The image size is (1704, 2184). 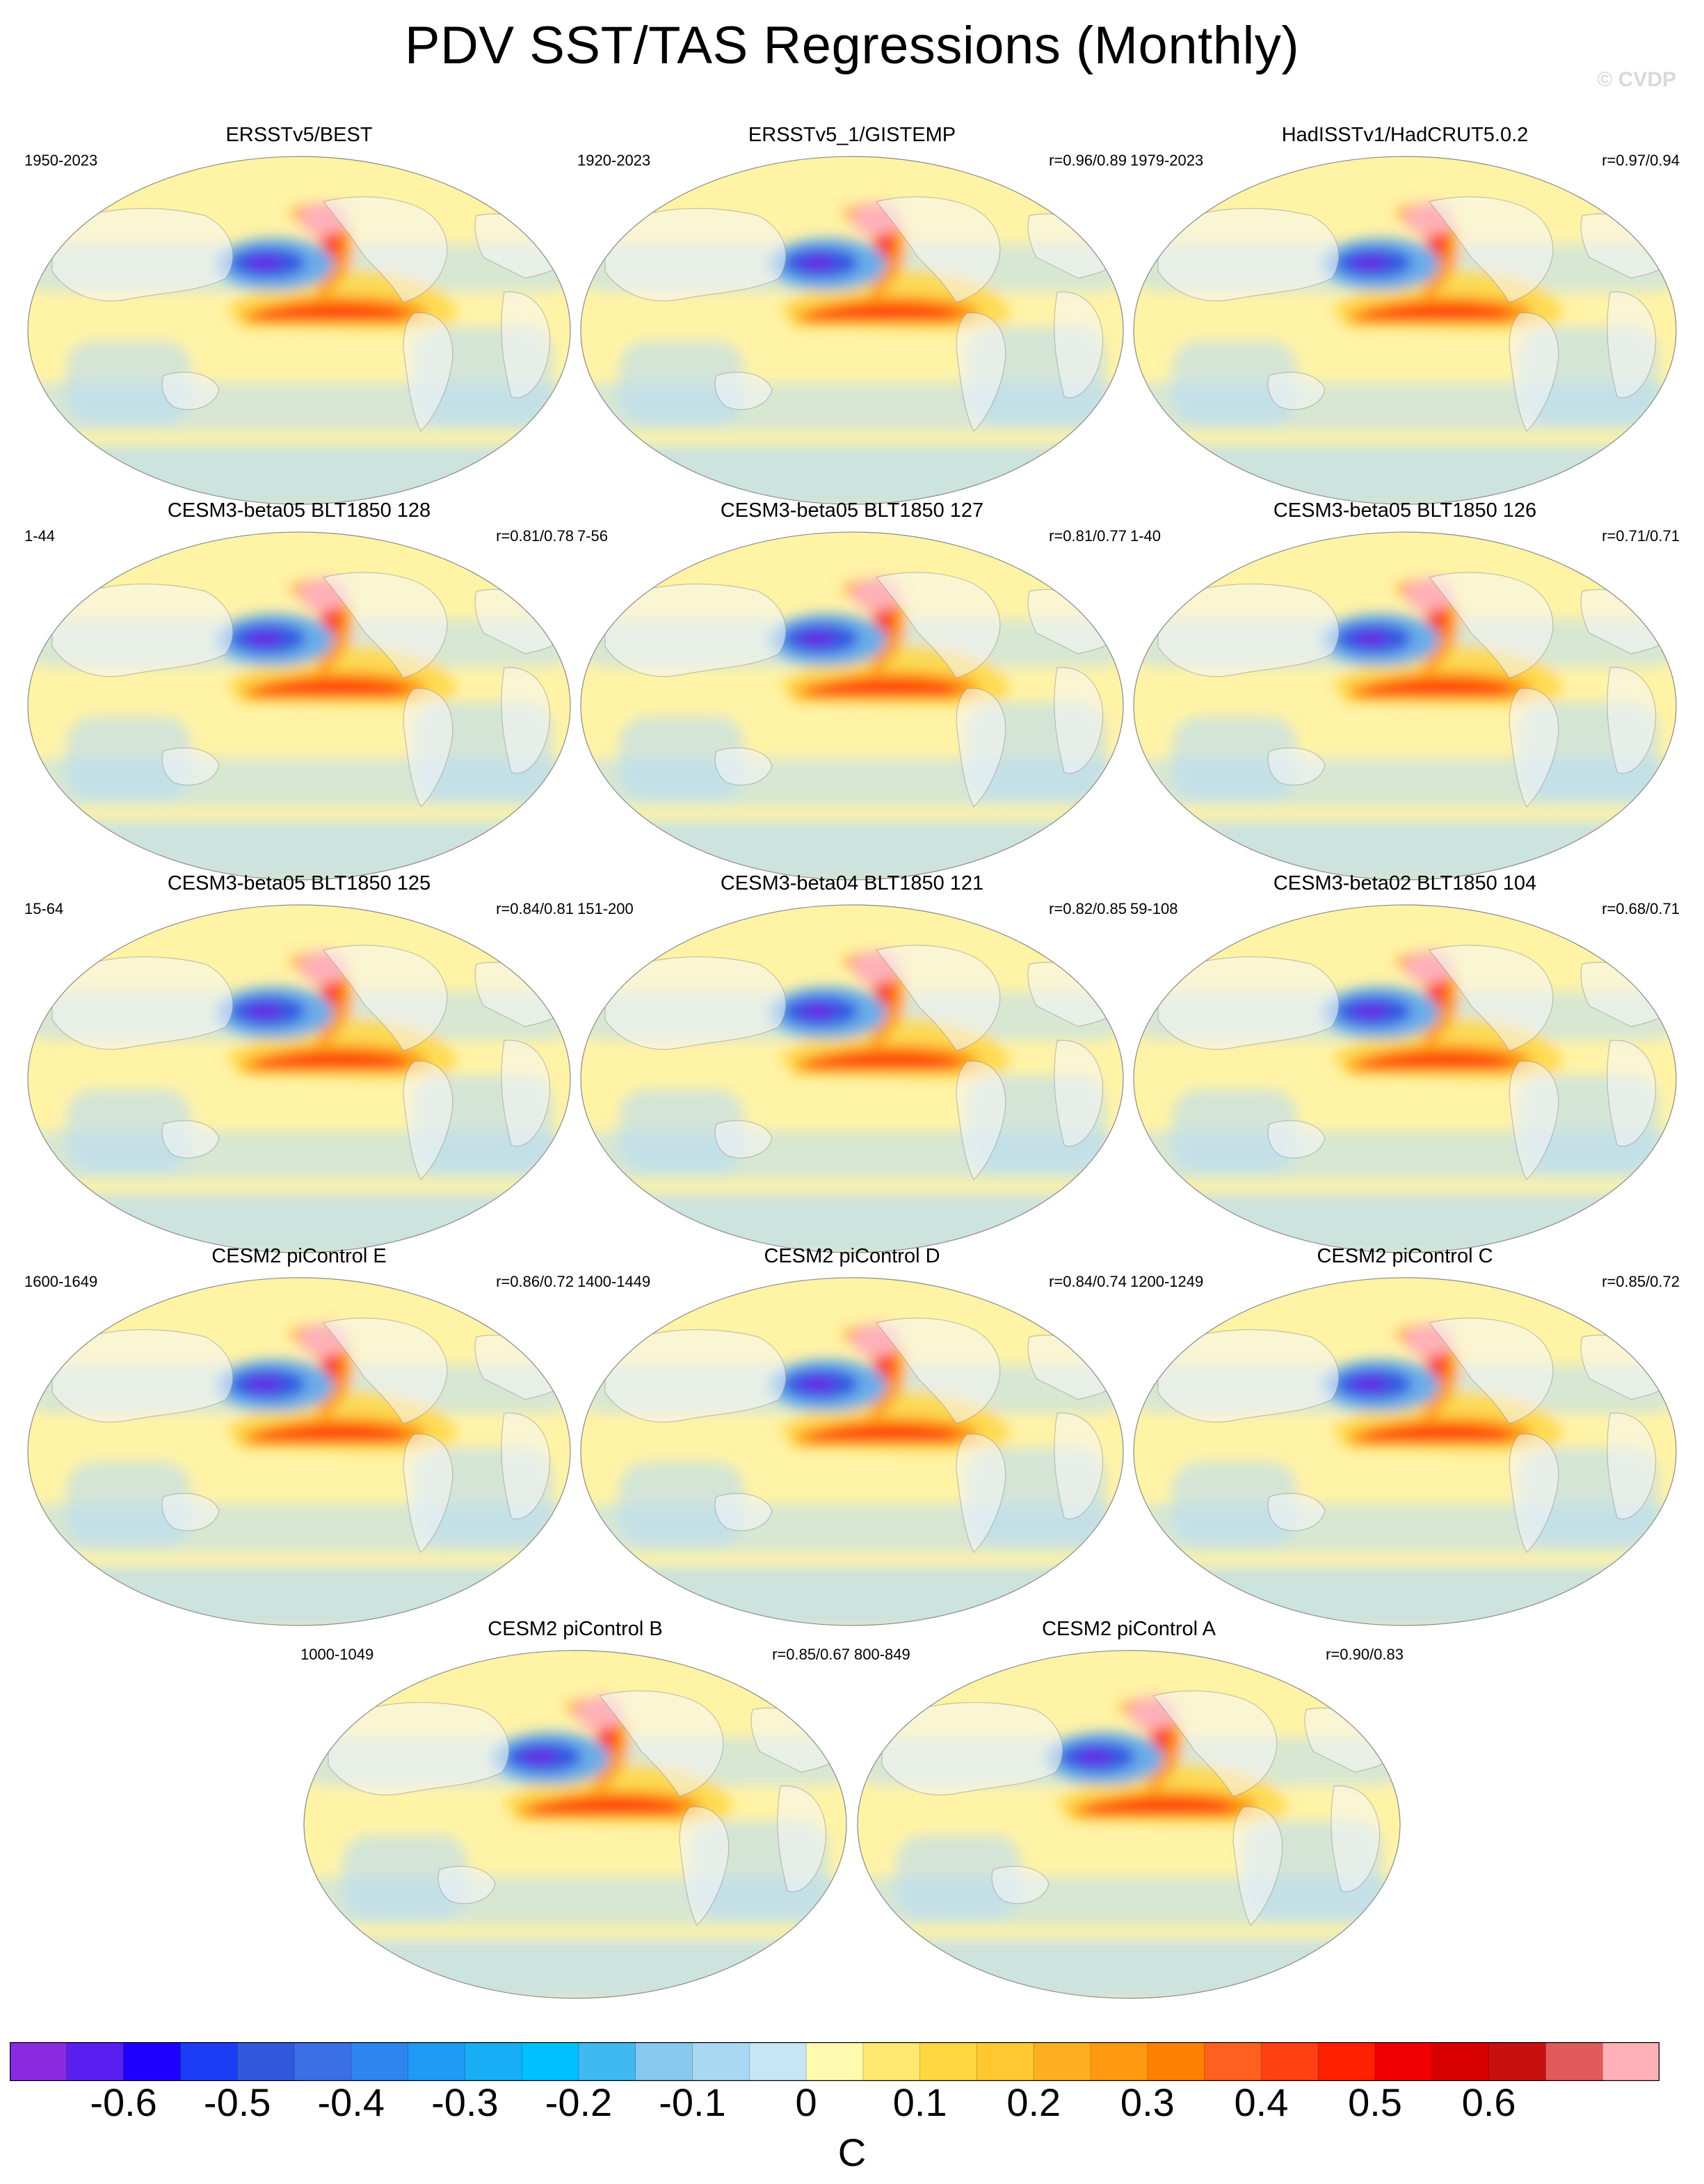 I want to click on map-panel-13: CESM2 piControl B 1000-1049 r=0.85/0.67, so click(x=575, y=1812).